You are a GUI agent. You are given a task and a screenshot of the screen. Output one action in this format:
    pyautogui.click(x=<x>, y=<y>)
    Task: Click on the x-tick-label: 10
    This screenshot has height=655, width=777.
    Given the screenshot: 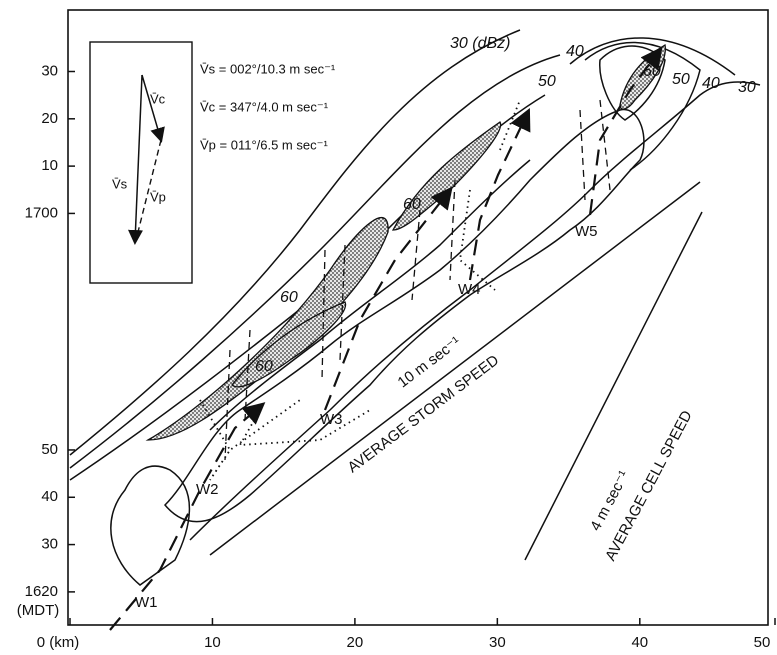 What is the action you would take?
    pyautogui.click(x=212, y=642)
    